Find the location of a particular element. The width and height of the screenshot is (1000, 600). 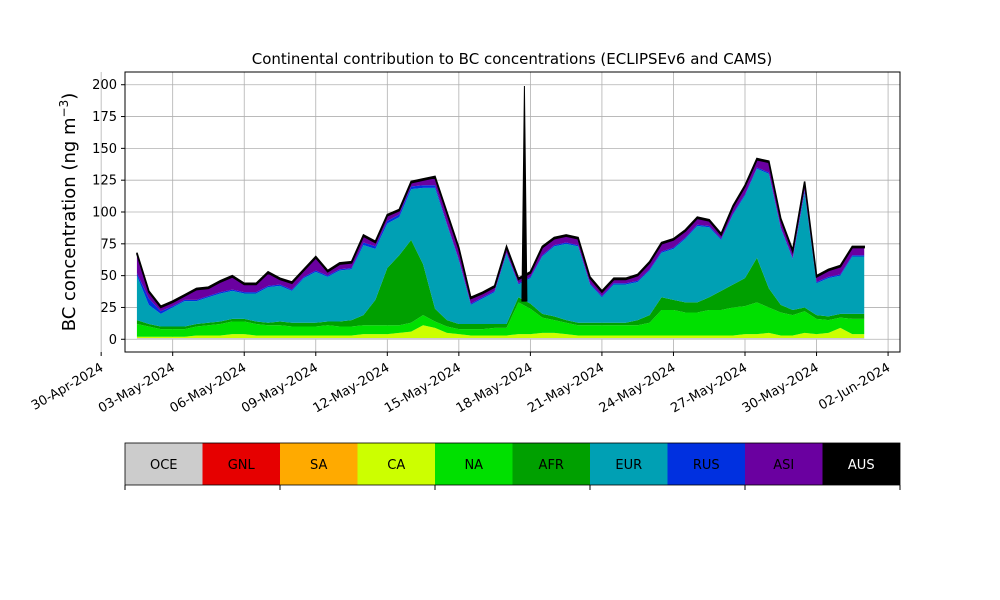

legend-label-ca: CA is located at coordinates (396, 465).